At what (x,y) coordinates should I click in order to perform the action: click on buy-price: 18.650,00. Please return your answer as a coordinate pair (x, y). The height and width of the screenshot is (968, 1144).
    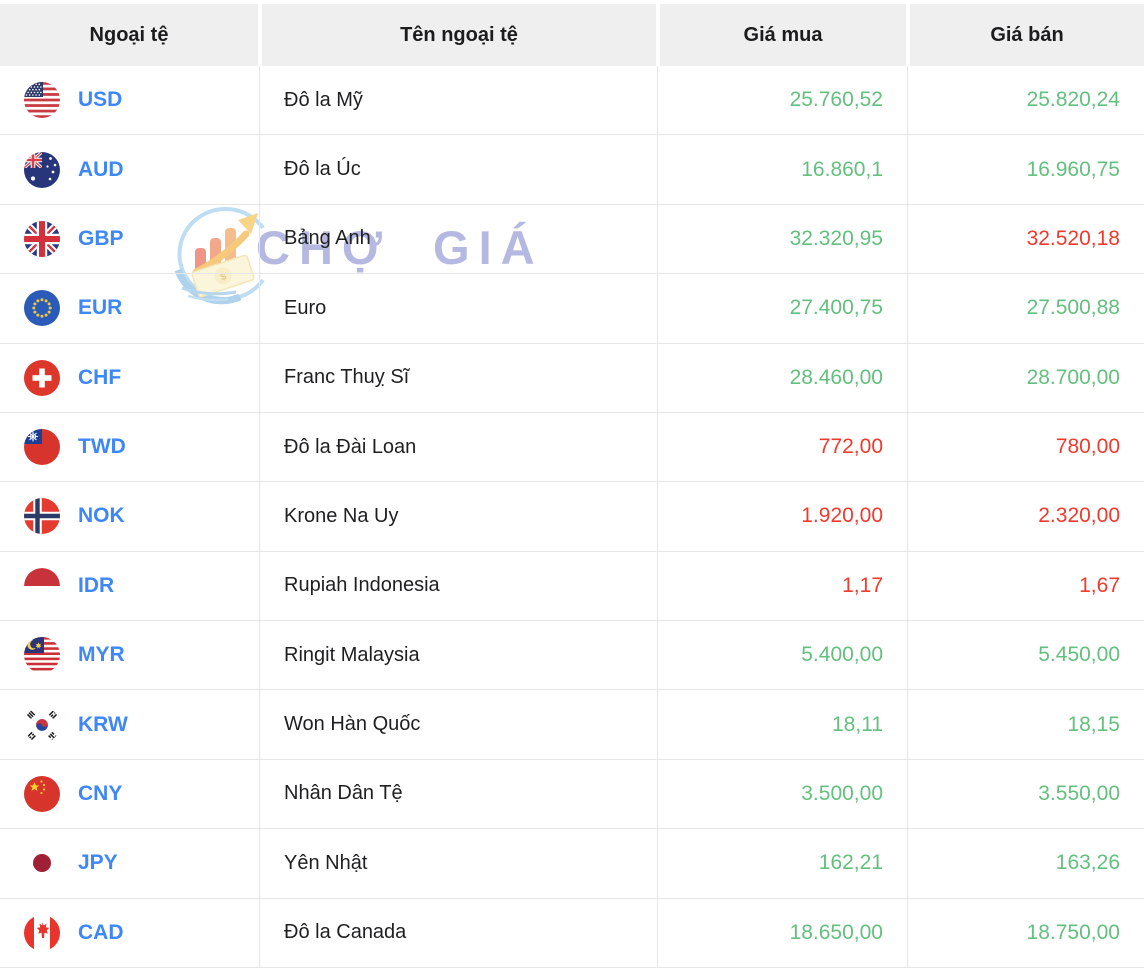
    Looking at the image, I should click on (783, 932).